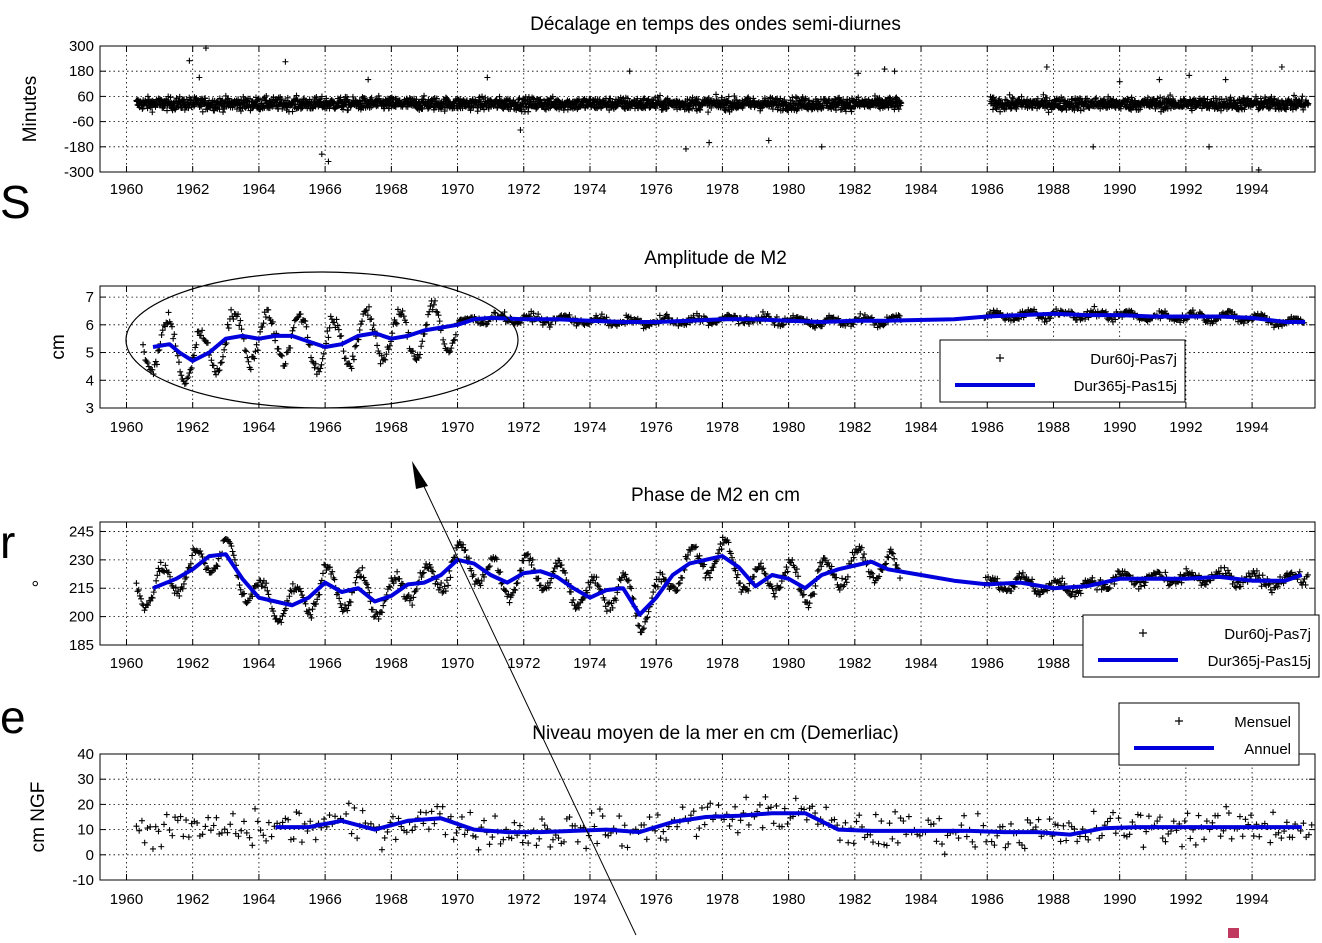 The height and width of the screenshot is (943, 1322). Describe the element at coordinates (83, 122) in the screenshot. I see `y-tick-label: -60` at that location.